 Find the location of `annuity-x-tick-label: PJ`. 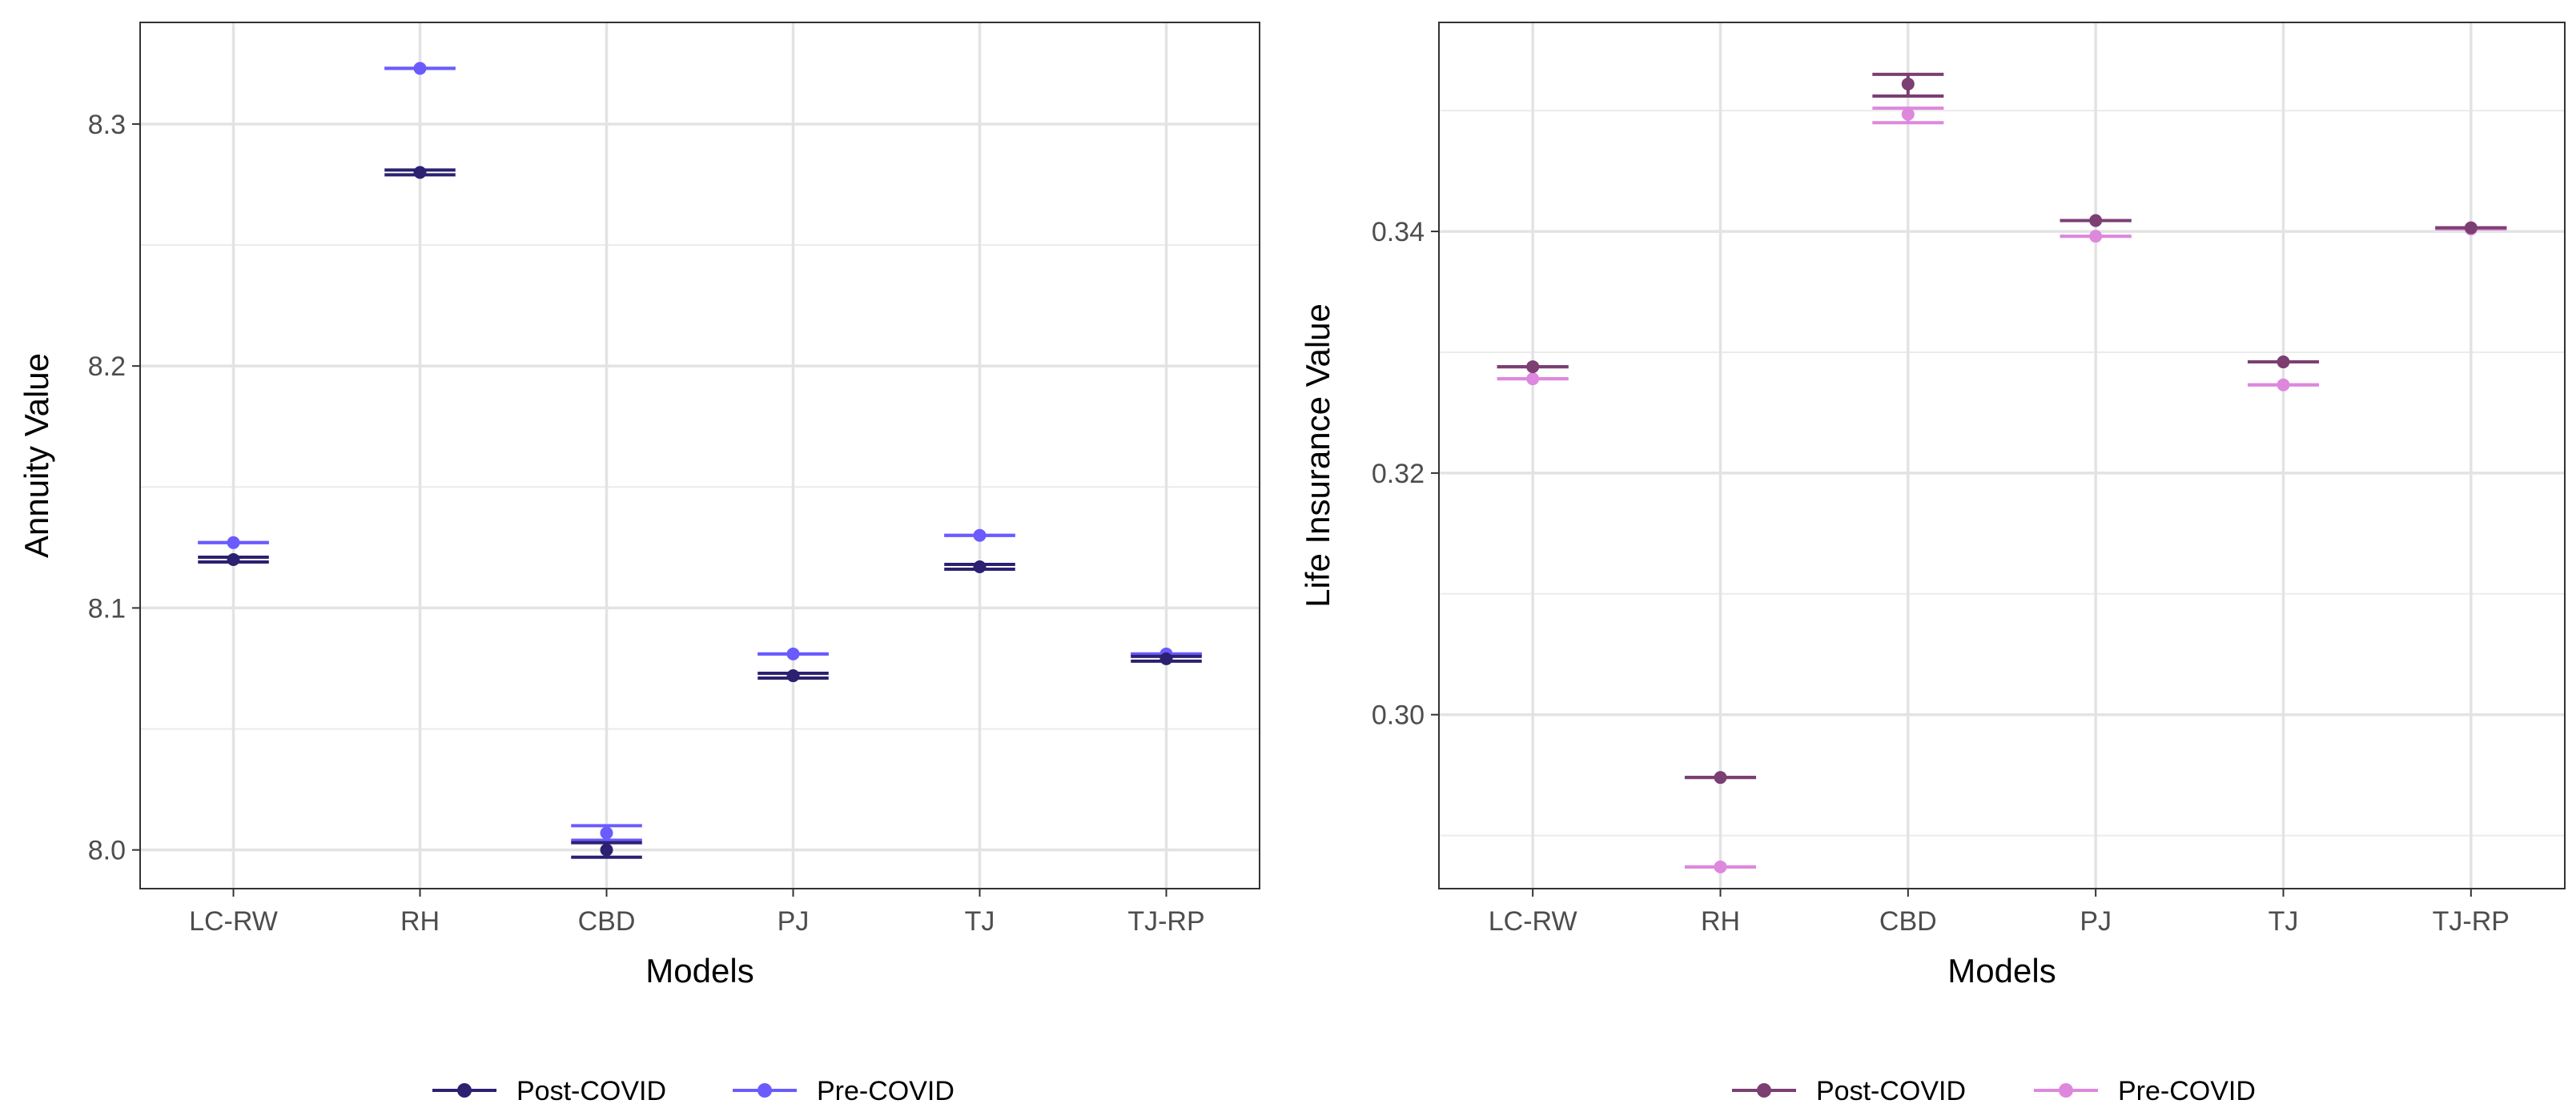

annuity-x-tick-label: PJ is located at coordinates (794, 921).